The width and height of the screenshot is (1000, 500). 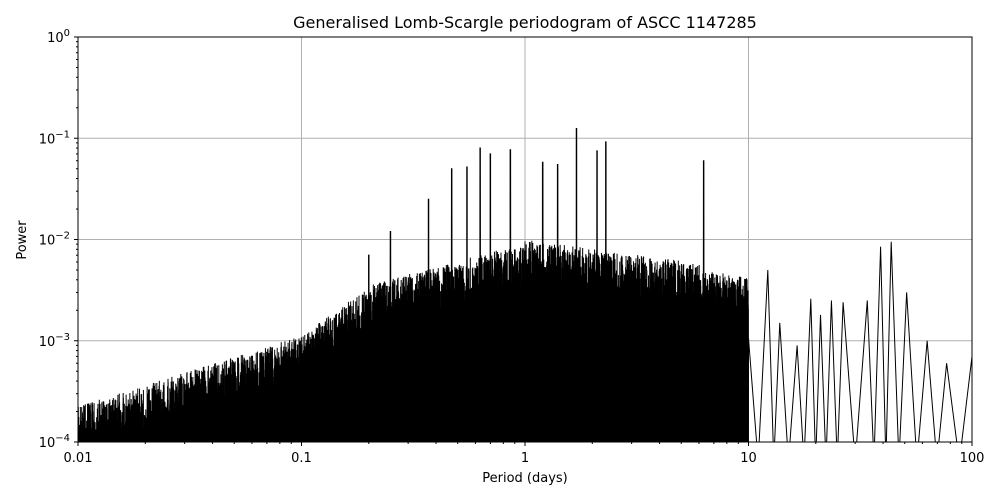 What do you see at coordinates (525, 458) in the screenshot?
I see `x-tick-label: 1` at bounding box center [525, 458].